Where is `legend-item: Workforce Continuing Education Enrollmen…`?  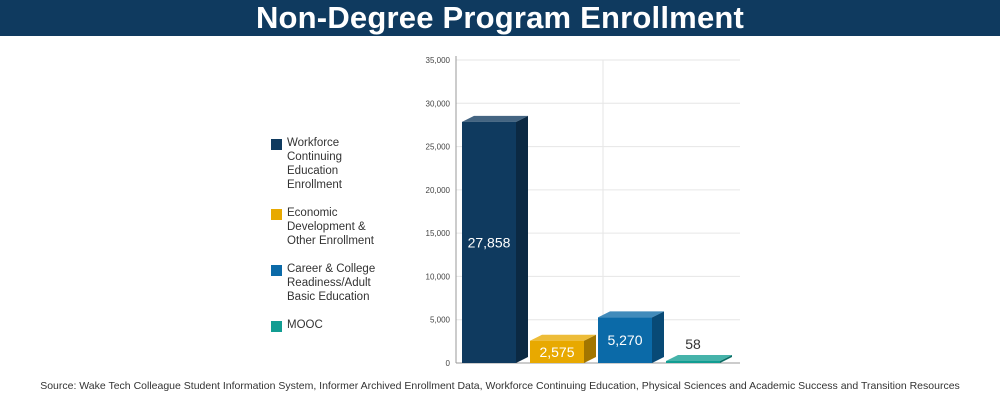 legend-item: Workforce Continuing Education Enrollmen… is located at coordinates (333, 164).